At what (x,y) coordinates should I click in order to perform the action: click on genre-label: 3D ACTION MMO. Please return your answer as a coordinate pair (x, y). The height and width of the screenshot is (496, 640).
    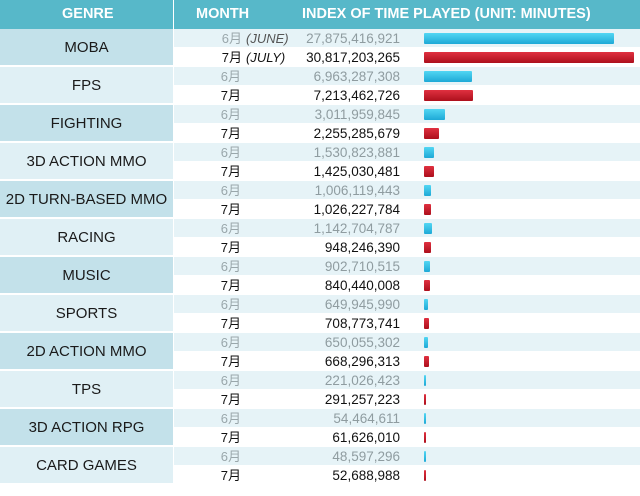
    Looking at the image, I should click on (86, 162).